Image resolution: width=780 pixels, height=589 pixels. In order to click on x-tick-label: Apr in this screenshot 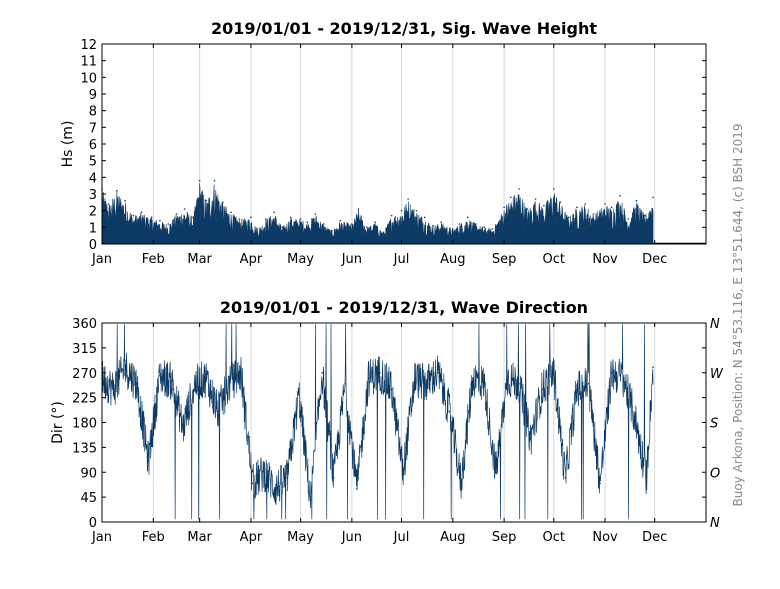, I will do `click(251, 537)`.